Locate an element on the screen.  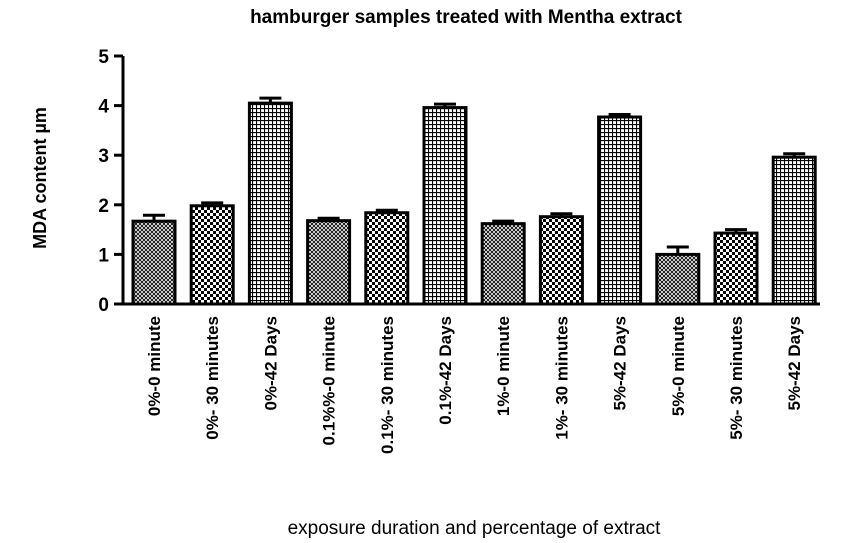
y-axis-title: MDA content µm is located at coordinates (40, 178).